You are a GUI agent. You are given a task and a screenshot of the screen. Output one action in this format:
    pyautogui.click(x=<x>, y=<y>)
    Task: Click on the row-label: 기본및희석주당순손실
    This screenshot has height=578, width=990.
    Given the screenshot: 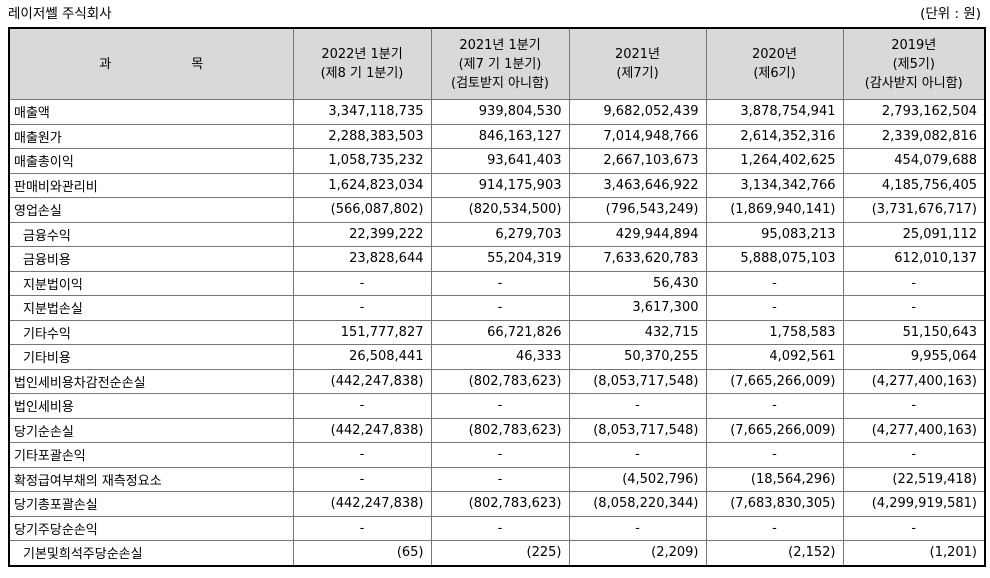 What is the action you would take?
    pyautogui.click(x=151, y=553)
    